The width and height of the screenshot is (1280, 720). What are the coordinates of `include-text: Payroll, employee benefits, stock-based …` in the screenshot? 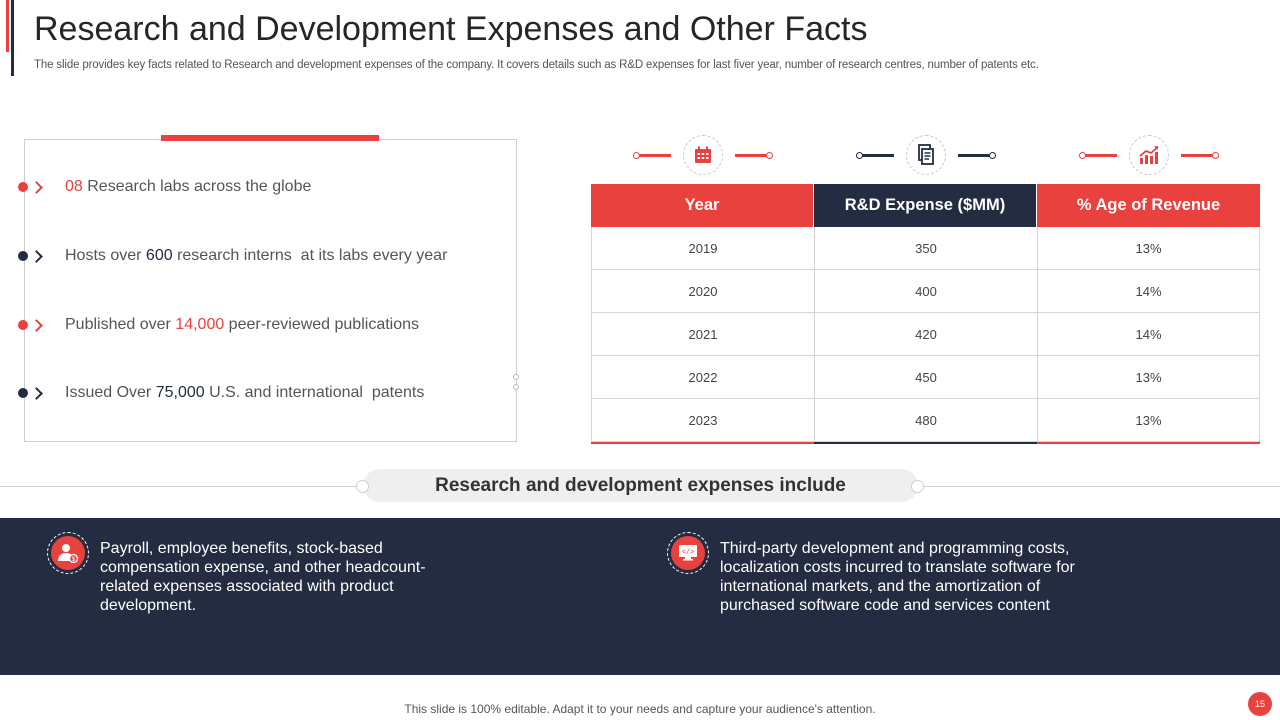 It's located at (263, 577).